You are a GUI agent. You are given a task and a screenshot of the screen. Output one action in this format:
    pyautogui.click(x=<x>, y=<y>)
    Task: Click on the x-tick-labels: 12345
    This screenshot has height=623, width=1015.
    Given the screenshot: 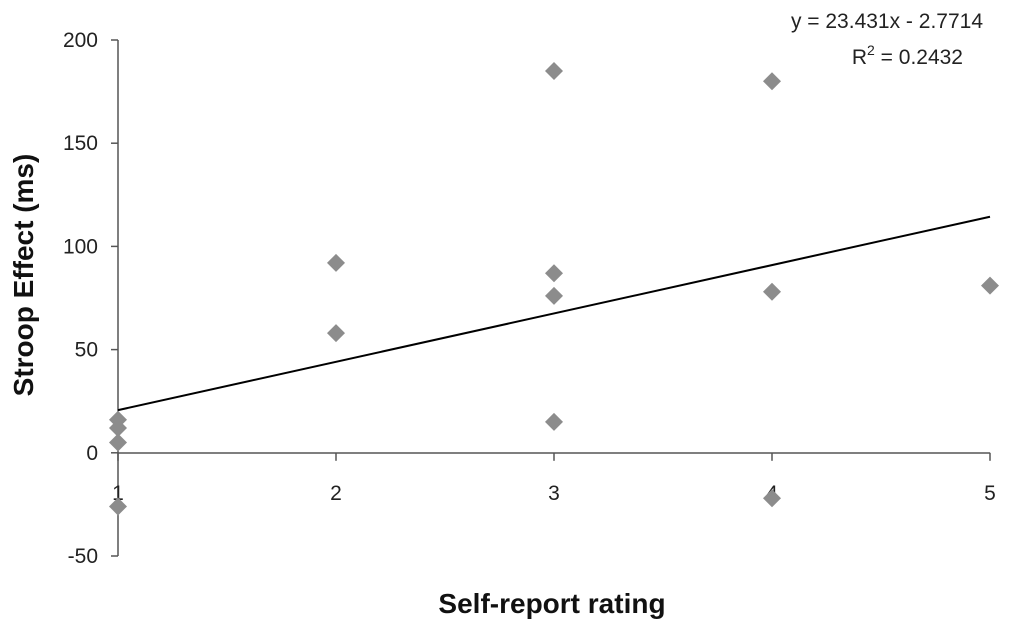 What is the action you would take?
    pyautogui.click(x=554, y=493)
    